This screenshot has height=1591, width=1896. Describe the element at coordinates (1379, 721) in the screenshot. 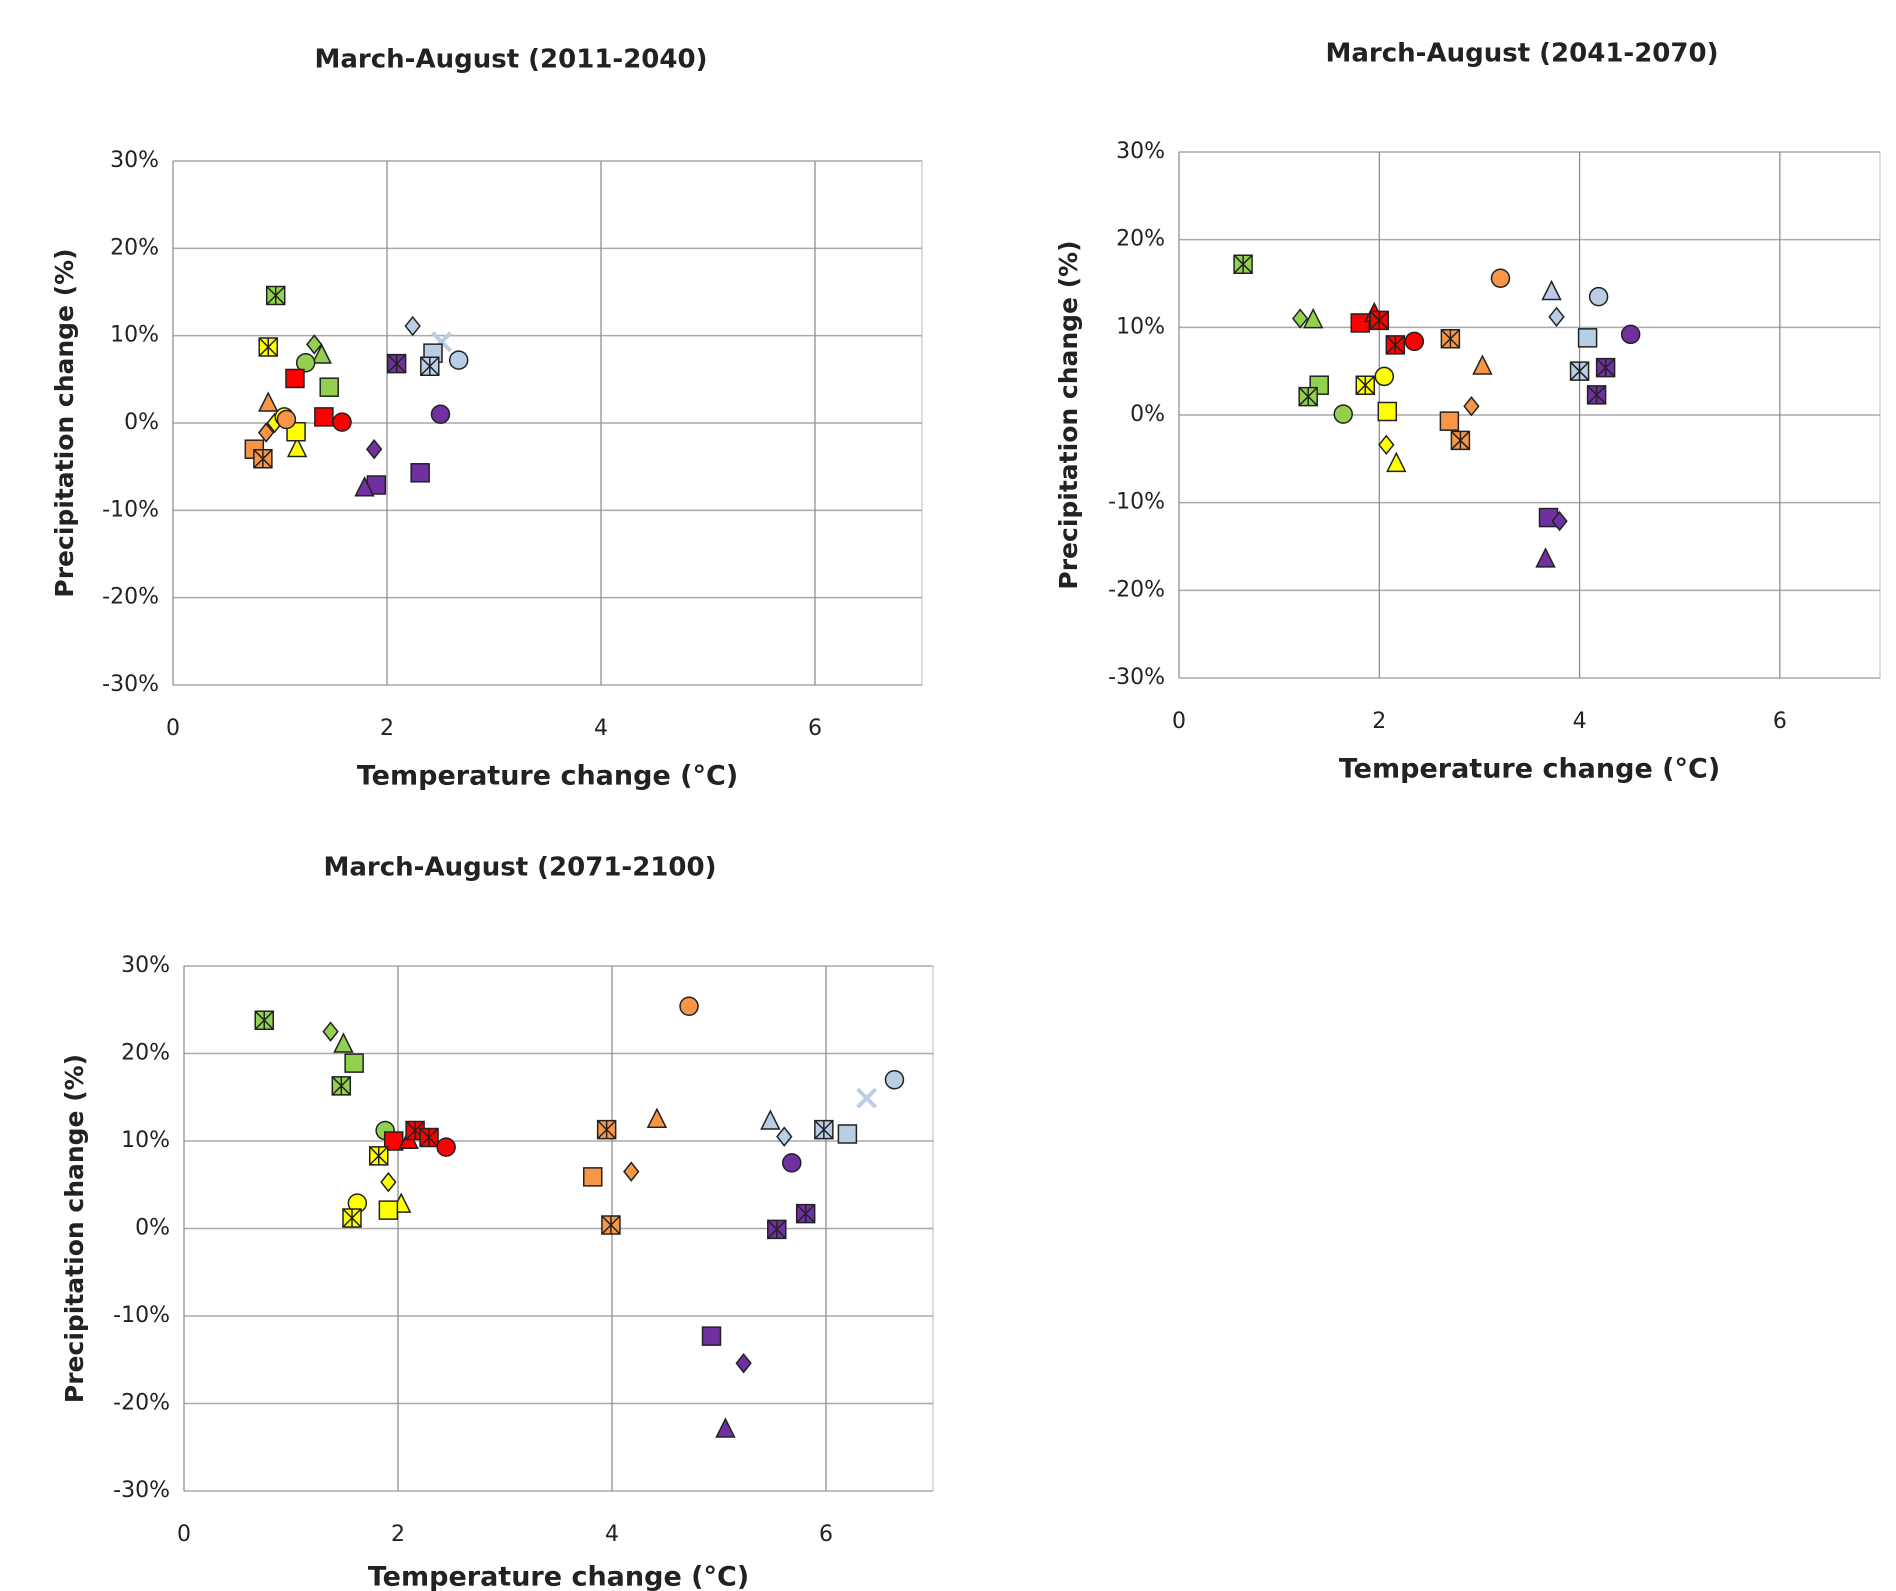

I see `x-tick-label: 2` at that location.